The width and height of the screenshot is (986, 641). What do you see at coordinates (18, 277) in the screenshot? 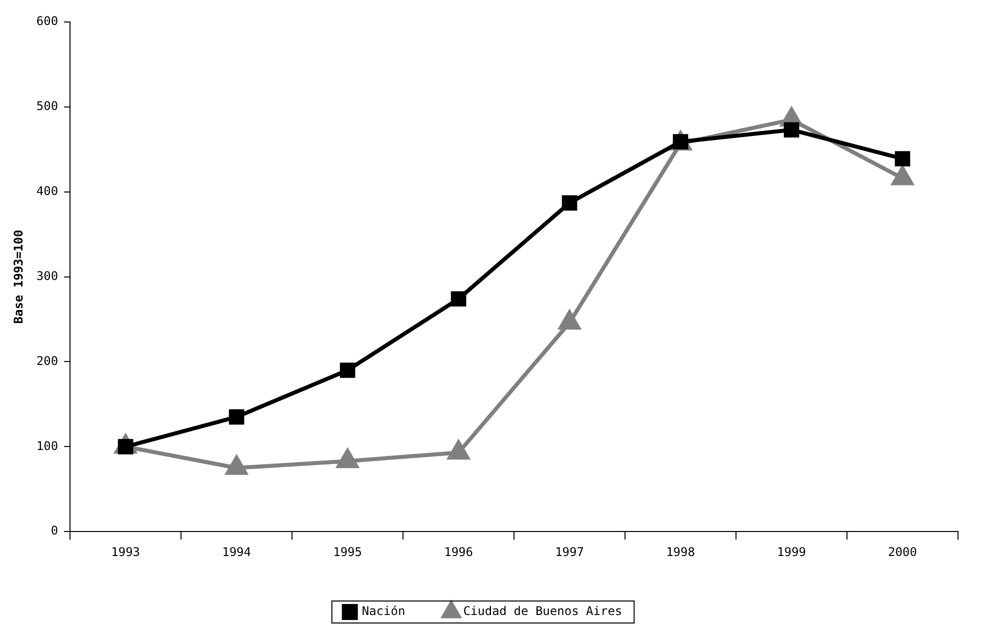
I see `y-axis-title: Base 1993=100` at bounding box center [18, 277].